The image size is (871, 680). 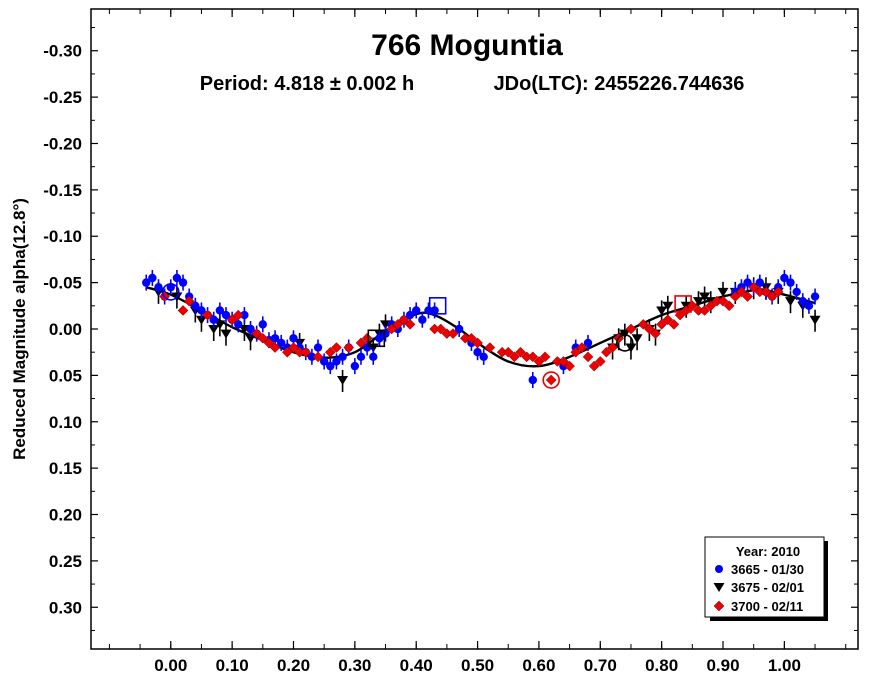 I want to click on x-tick-label: 0.30, so click(x=354, y=665).